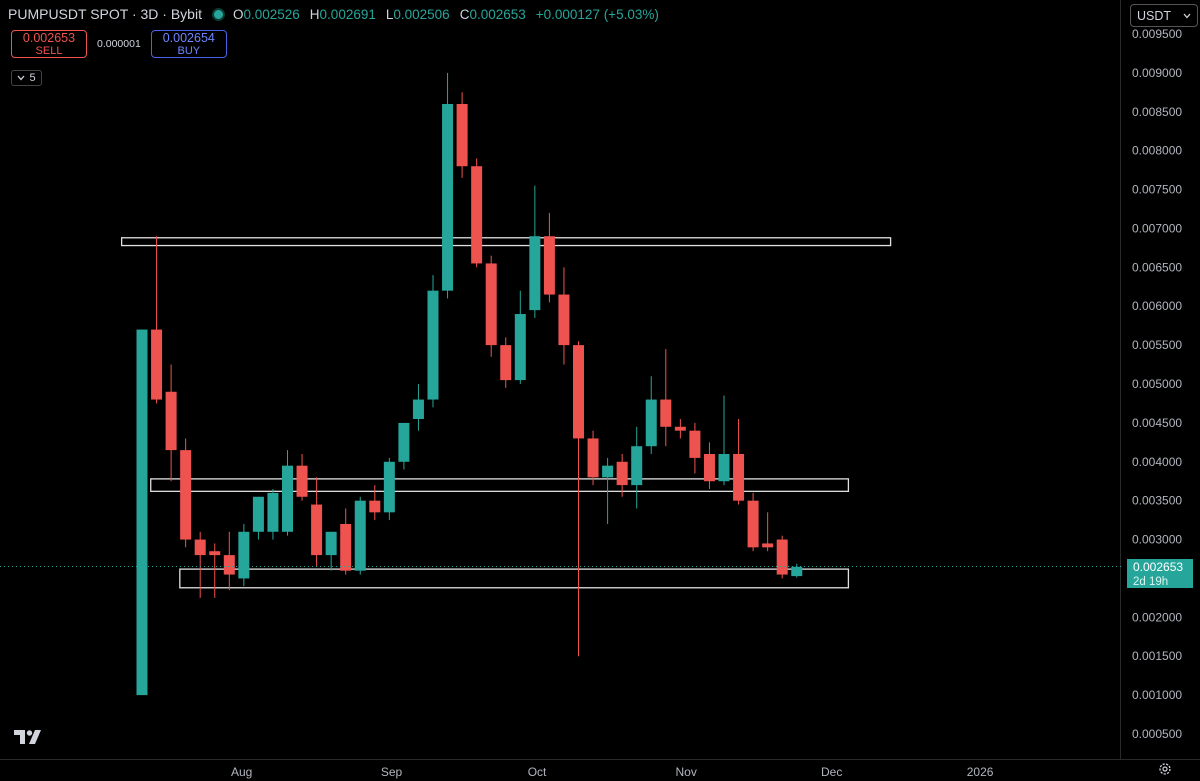 This screenshot has width=1200, height=781. What do you see at coordinates (49, 44) in the screenshot?
I see `sell-button: 0.002653 SELL` at bounding box center [49, 44].